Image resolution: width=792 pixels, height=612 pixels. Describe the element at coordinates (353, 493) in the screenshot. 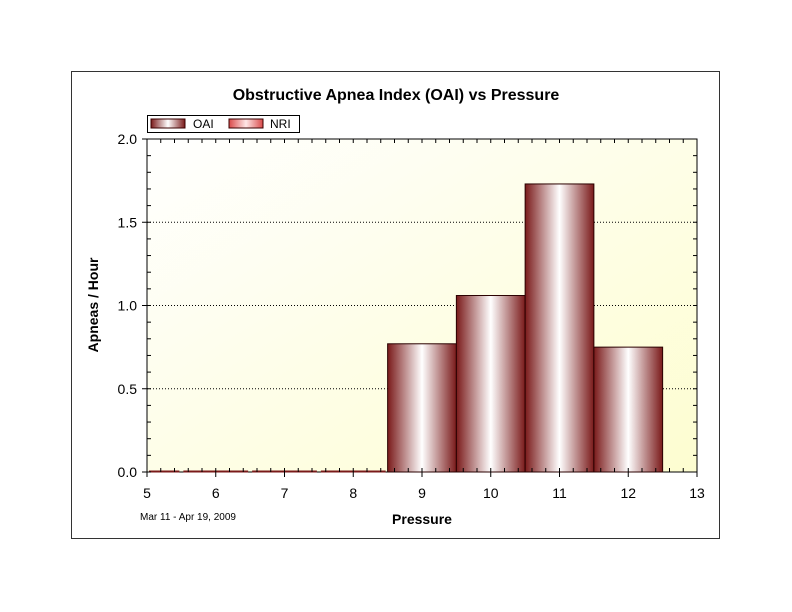

I see `x-tick-label: 8` at that location.